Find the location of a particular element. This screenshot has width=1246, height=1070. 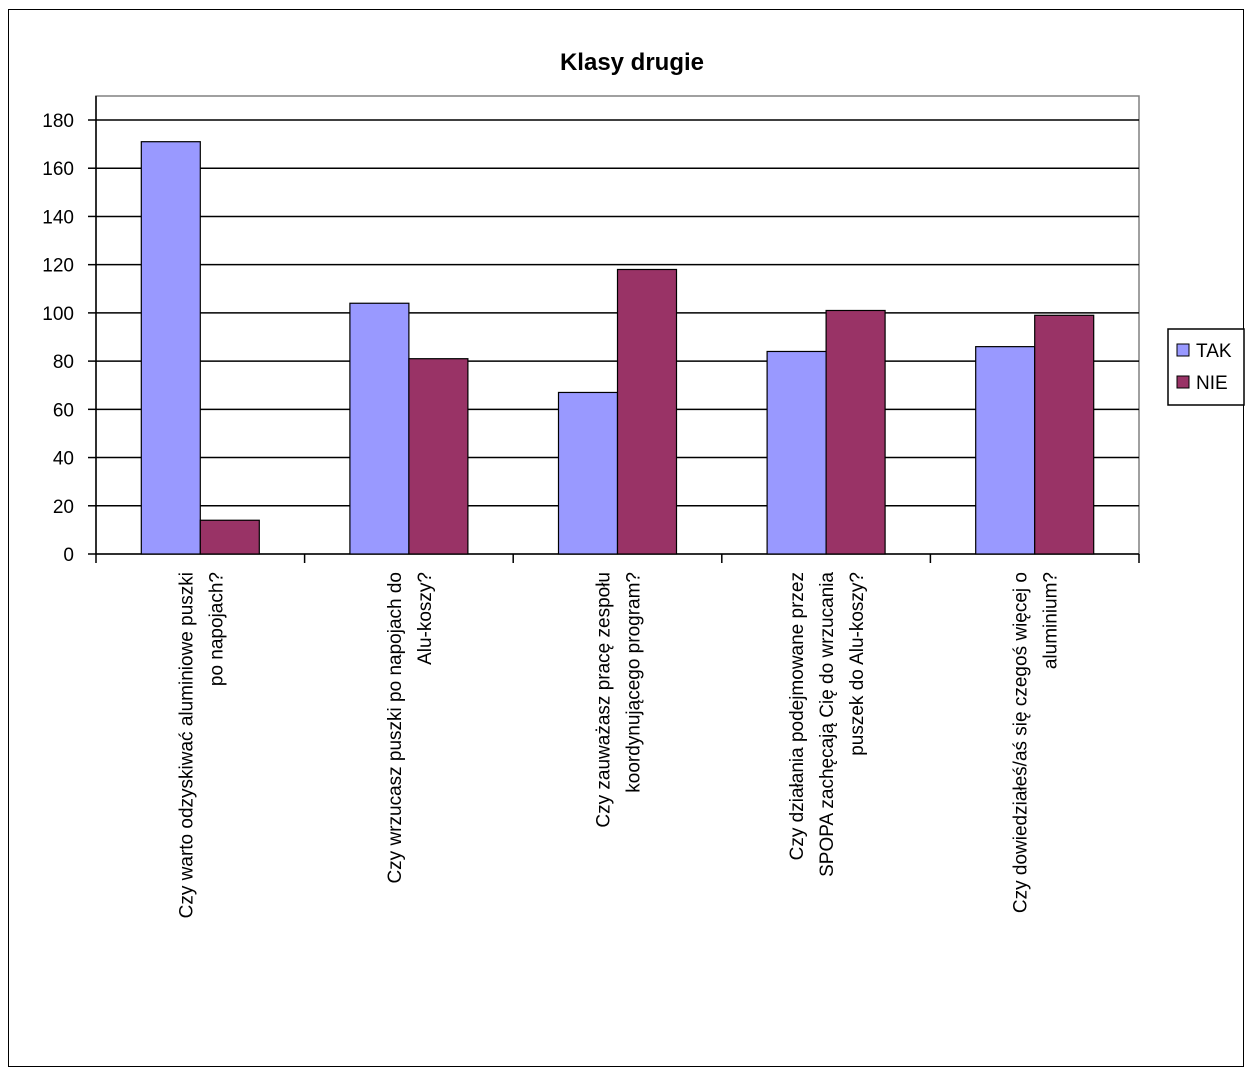

category-label-line: Czy działania podejmowane przez is located at coordinates (797, 716).